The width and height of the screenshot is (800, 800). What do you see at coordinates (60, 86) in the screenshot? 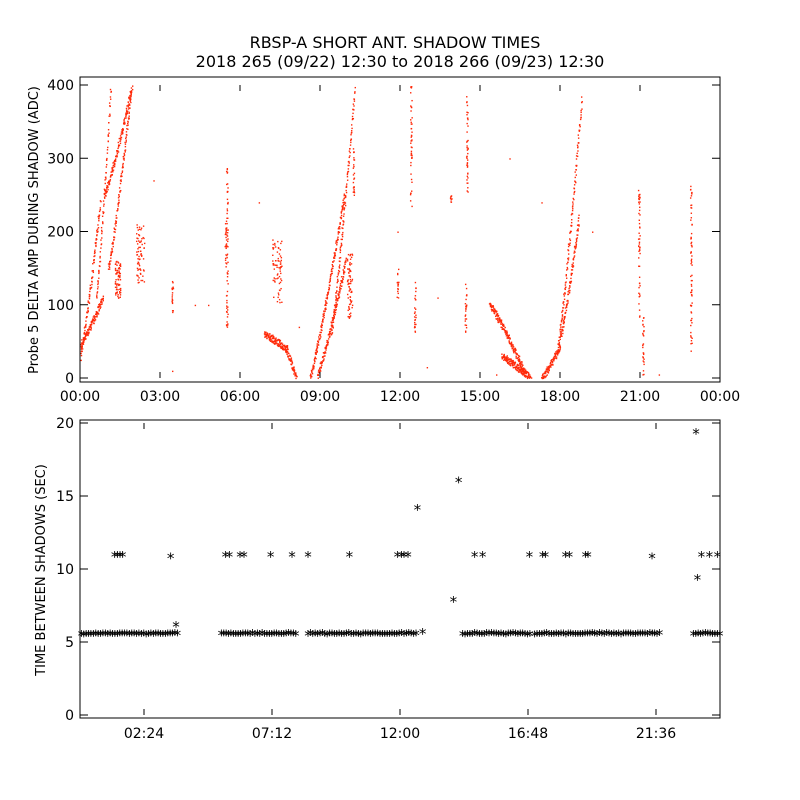
I see `y-tick-label: 400` at bounding box center [60, 86].